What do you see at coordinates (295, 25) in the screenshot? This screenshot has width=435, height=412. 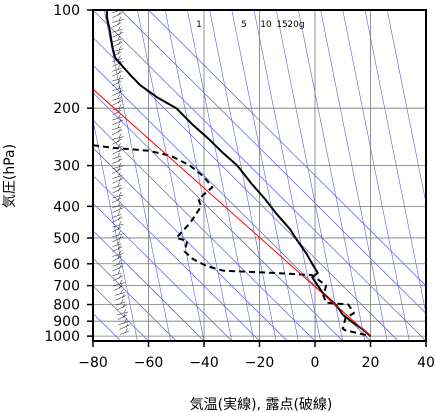 I see `mixing-ratio-label: 20g` at bounding box center [295, 25].